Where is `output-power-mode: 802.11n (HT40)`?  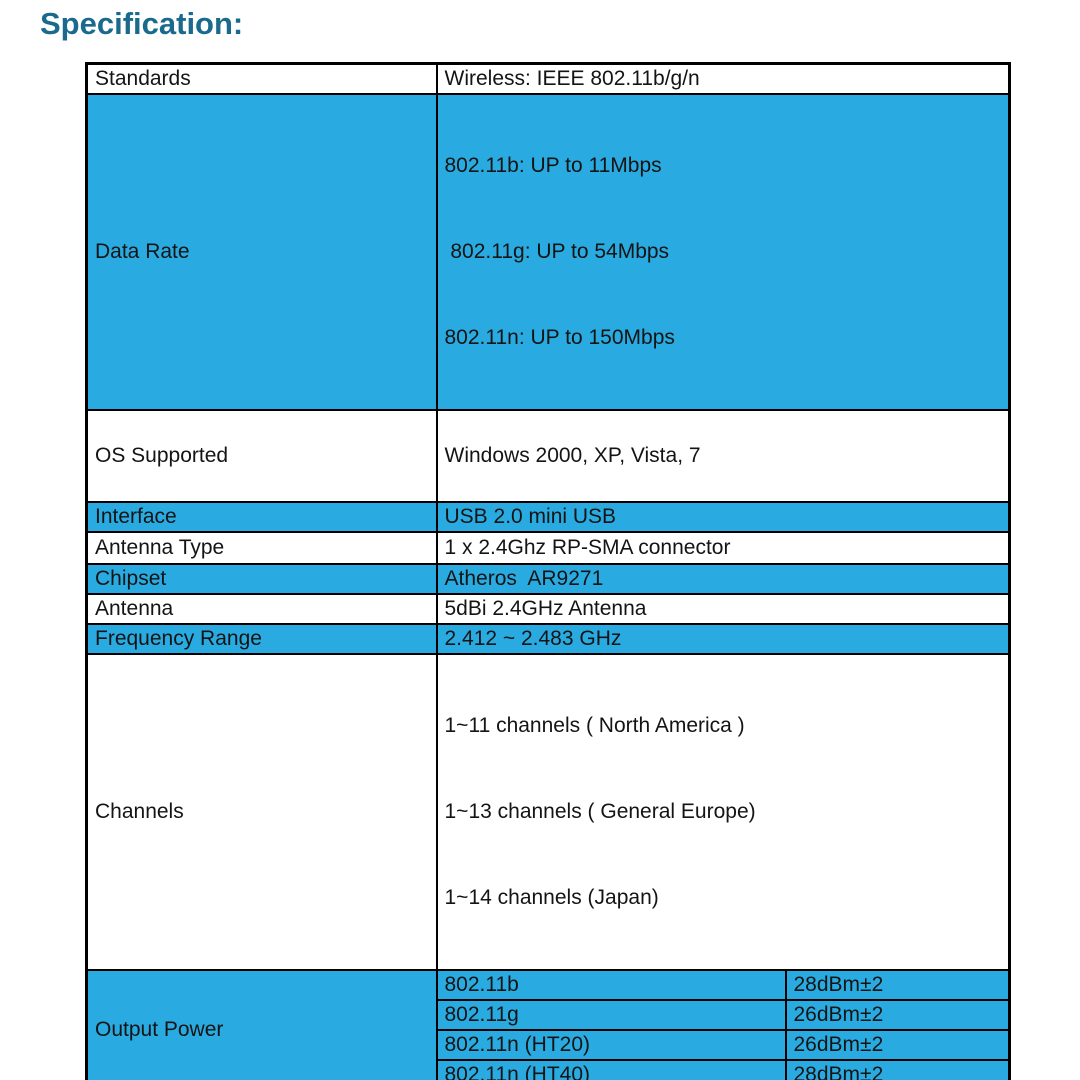 output-power-mode: 802.11n (HT40) is located at coordinates (611, 1069).